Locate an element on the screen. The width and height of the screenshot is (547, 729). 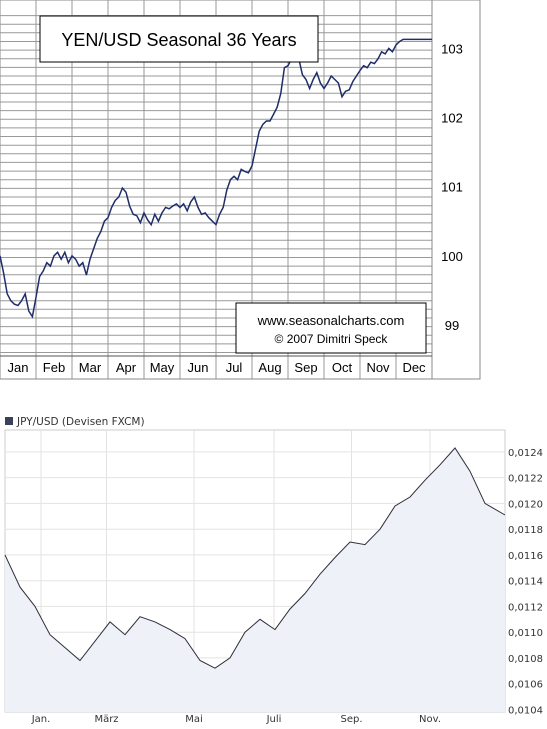
x-axis-ticks: Jan Feb Mar Apr May Jun Jul Aug Sep Oct Nov Dec is located at coordinates (217, 367).